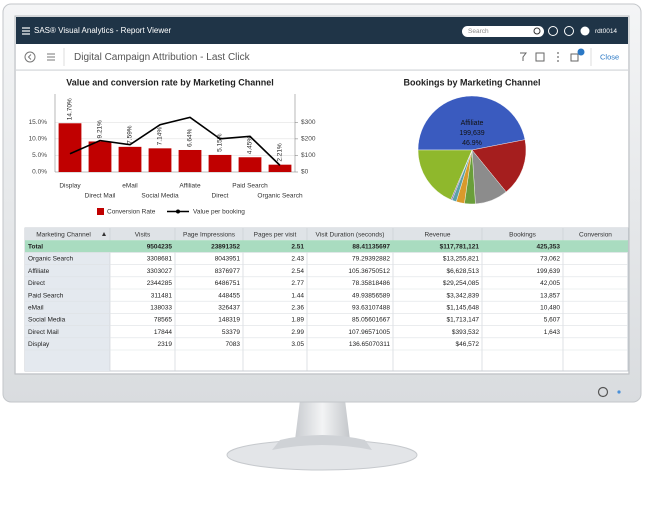 This screenshot has width=645, height=531. What do you see at coordinates (47, 320) in the screenshot?
I see `table-cell: Social Media` at bounding box center [47, 320].